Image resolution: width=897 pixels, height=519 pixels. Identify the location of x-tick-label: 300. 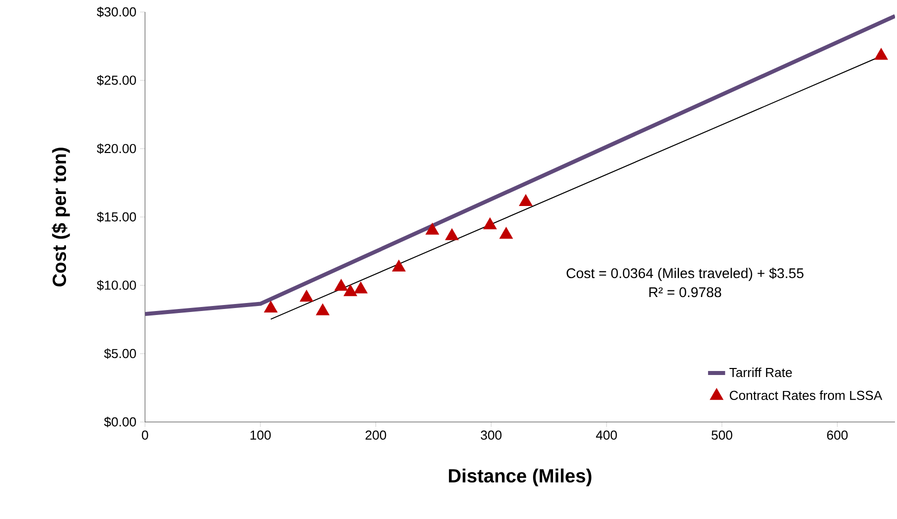
(491, 435).